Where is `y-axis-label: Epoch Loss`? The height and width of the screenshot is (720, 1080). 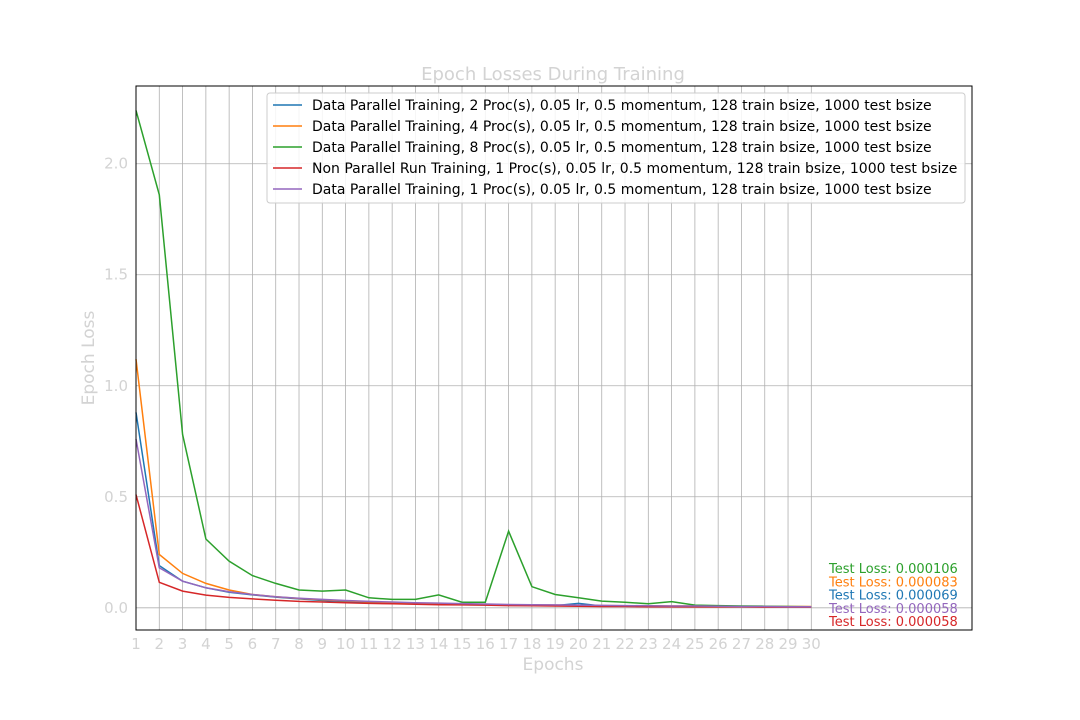 y-axis-label: Epoch Loss is located at coordinates (89, 357).